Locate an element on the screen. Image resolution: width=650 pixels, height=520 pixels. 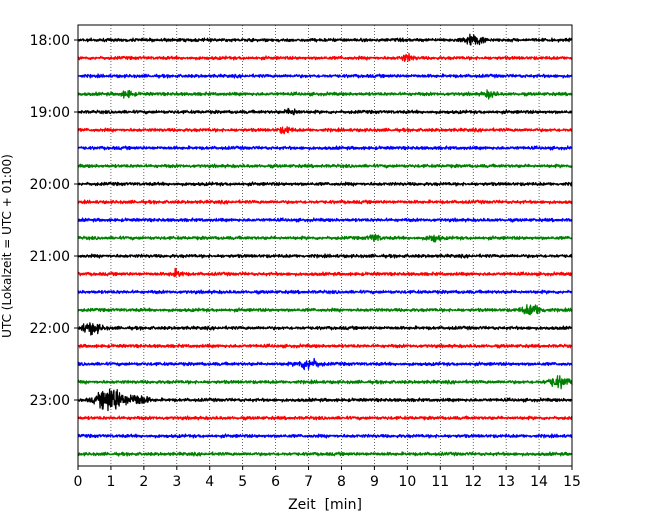
x-tick-label: 7 is located at coordinates (308, 482).